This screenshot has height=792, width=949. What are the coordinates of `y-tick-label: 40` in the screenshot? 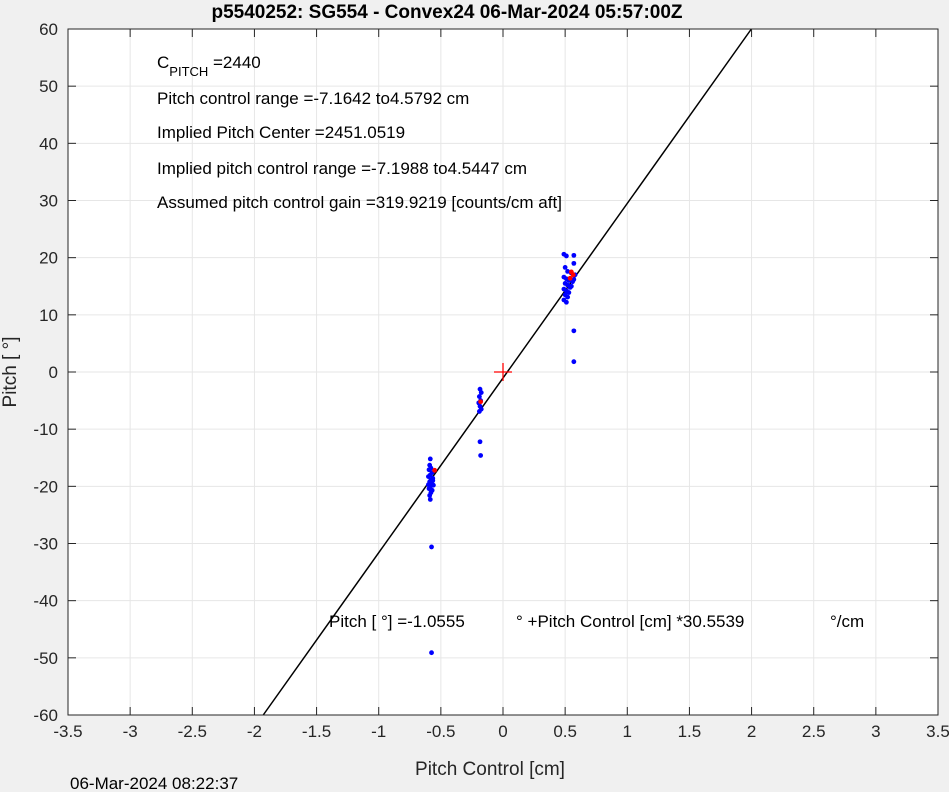 It's located at (48, 143).